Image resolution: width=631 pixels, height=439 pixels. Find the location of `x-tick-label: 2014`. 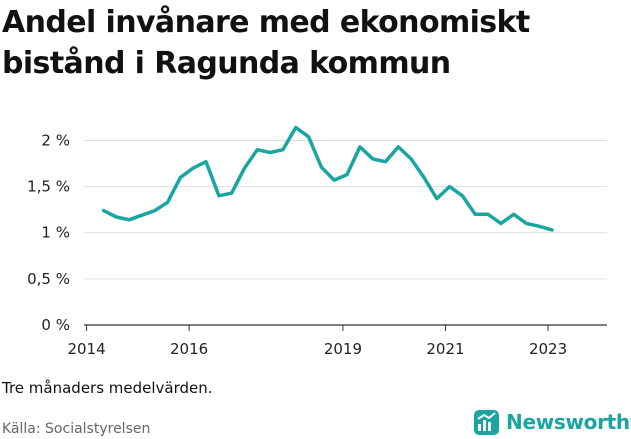

x-tick-label: 2014 is located at coordinates (86, 349).